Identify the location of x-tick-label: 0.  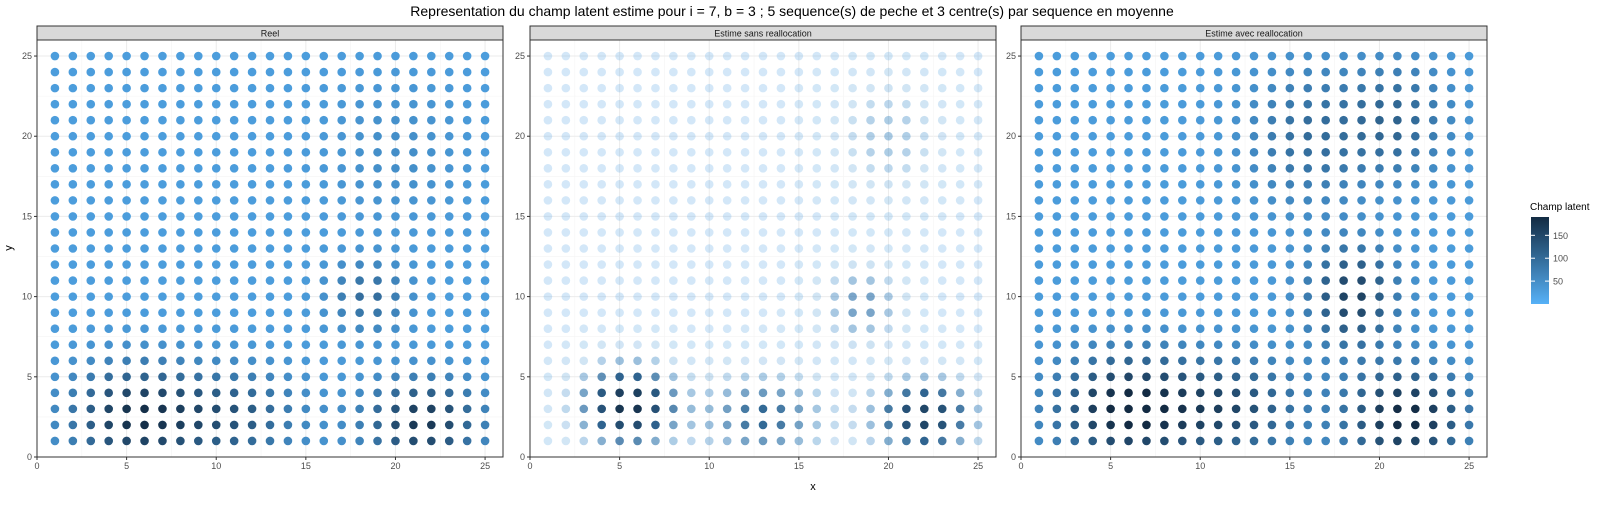
(36, 466).